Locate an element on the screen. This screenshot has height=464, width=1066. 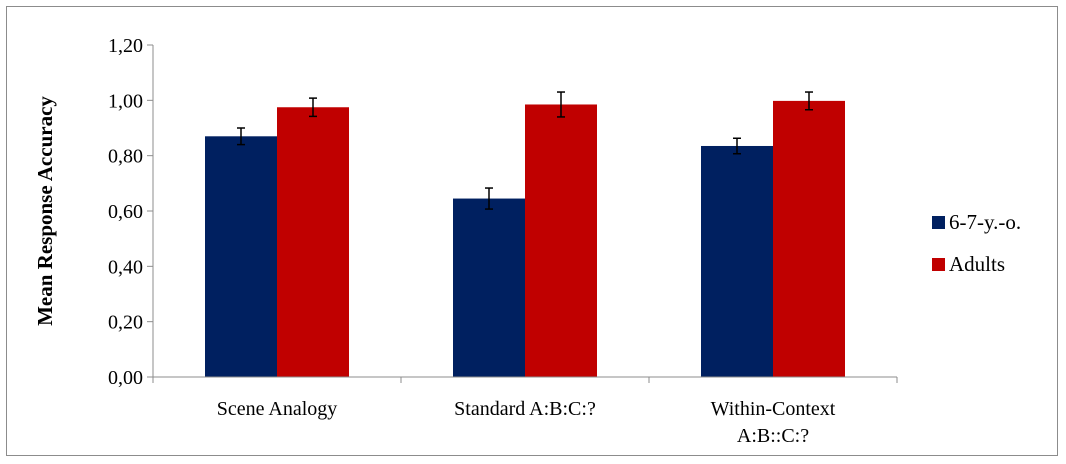
x-category-label: Scene Analogy is located at coordinates (277, 409).